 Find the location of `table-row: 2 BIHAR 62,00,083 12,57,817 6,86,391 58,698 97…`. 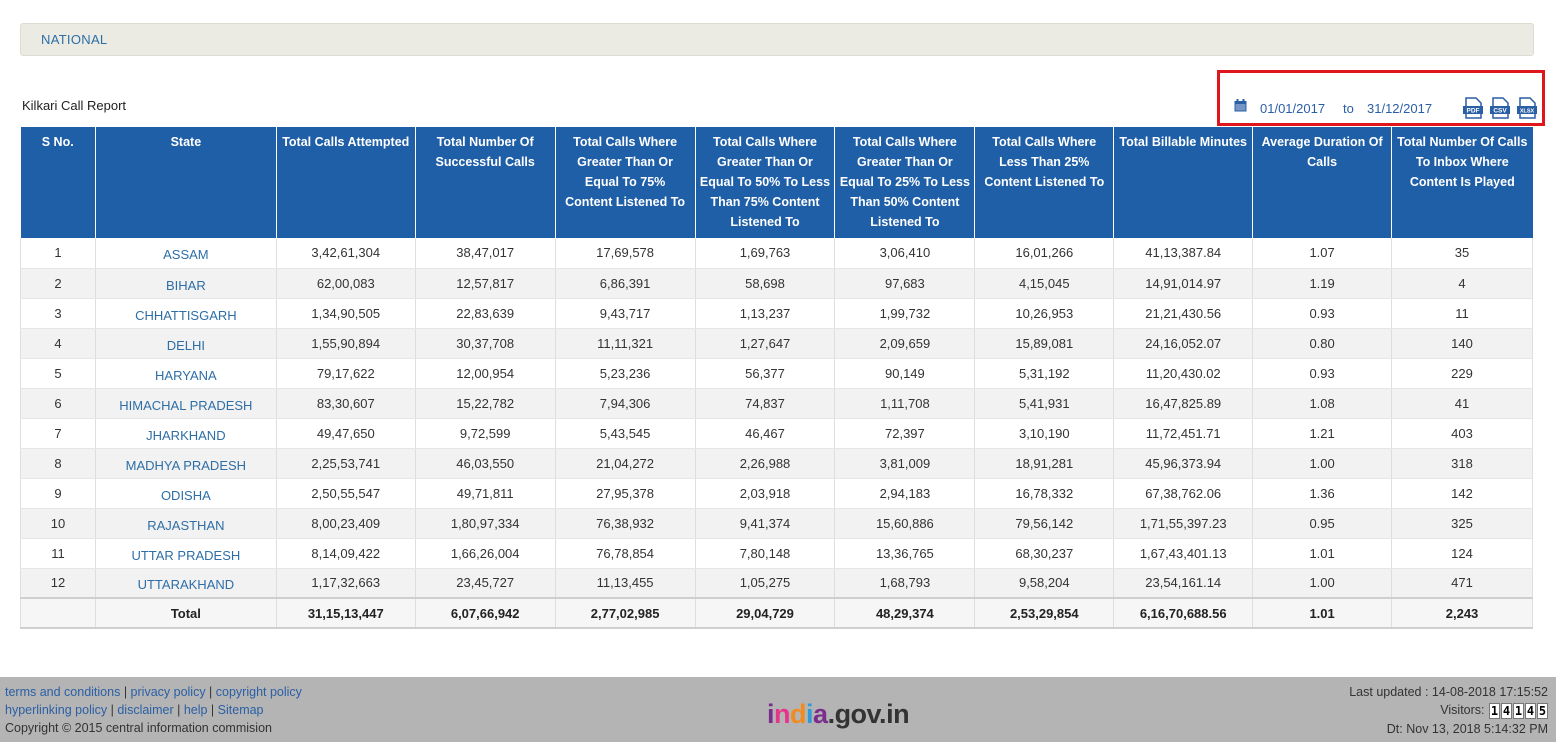

table-row: 2 BIHAR 62,00,083 12,57,817 6,86,391 58,698 97… is located at coordinates (776, 283).